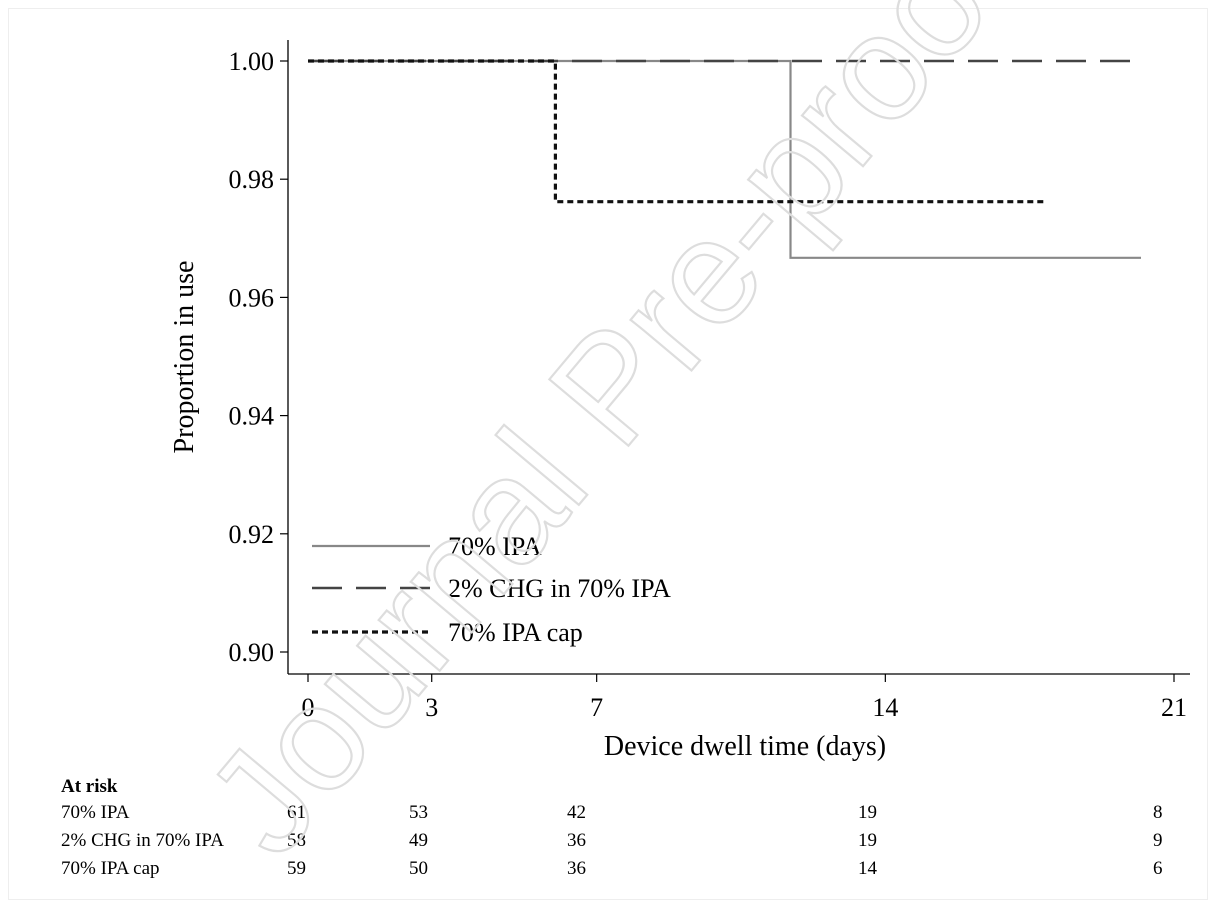  Describe the element at coordinates (745, 746) in the screenshot. I see `x-axis-title: Device dwell time (days)` at that location.